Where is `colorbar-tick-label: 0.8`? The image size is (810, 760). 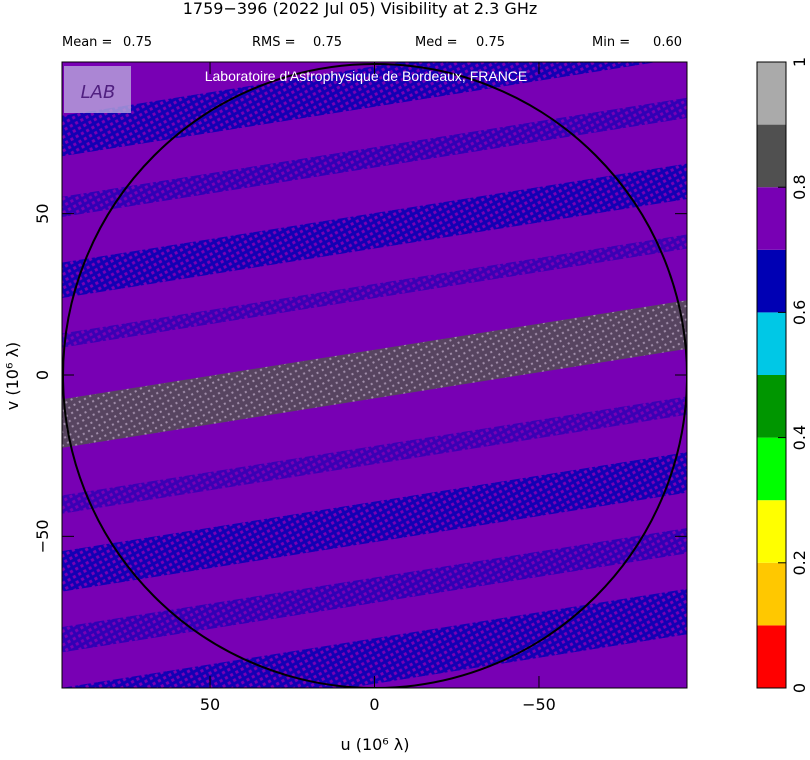
colorbar-tick-label: 0.8 is located at coordinates (799, 186).